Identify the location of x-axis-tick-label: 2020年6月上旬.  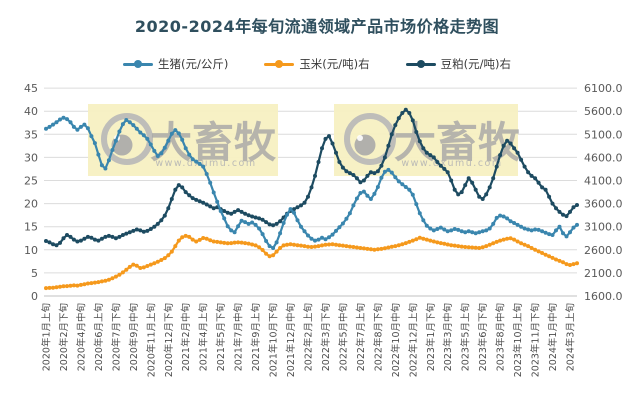
(99, 337).